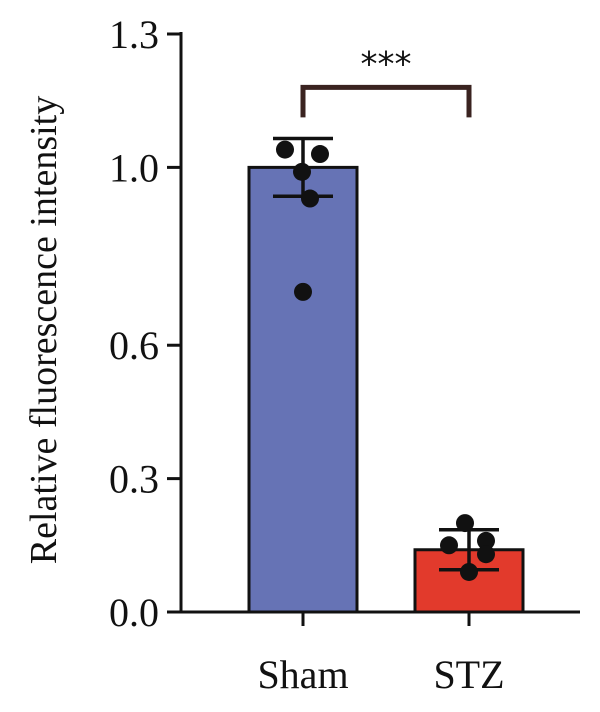 This screenshot has height=712, width=600. What do you see at coordinates (302, 674) in the screenshot?
I see `x-tick-label-sham: Sham` at bounding box center [302, 674].